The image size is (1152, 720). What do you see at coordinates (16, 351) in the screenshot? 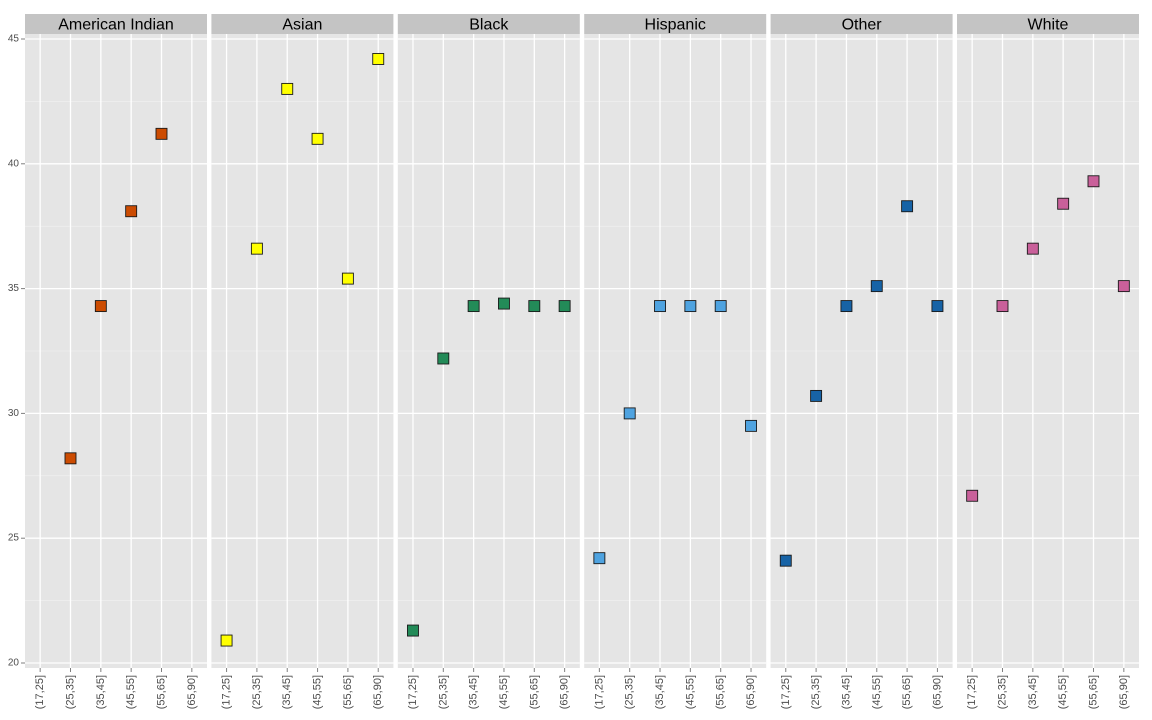
I see `y-axis: 20 25 30 35 40 45` at bounding box center [16, 351].